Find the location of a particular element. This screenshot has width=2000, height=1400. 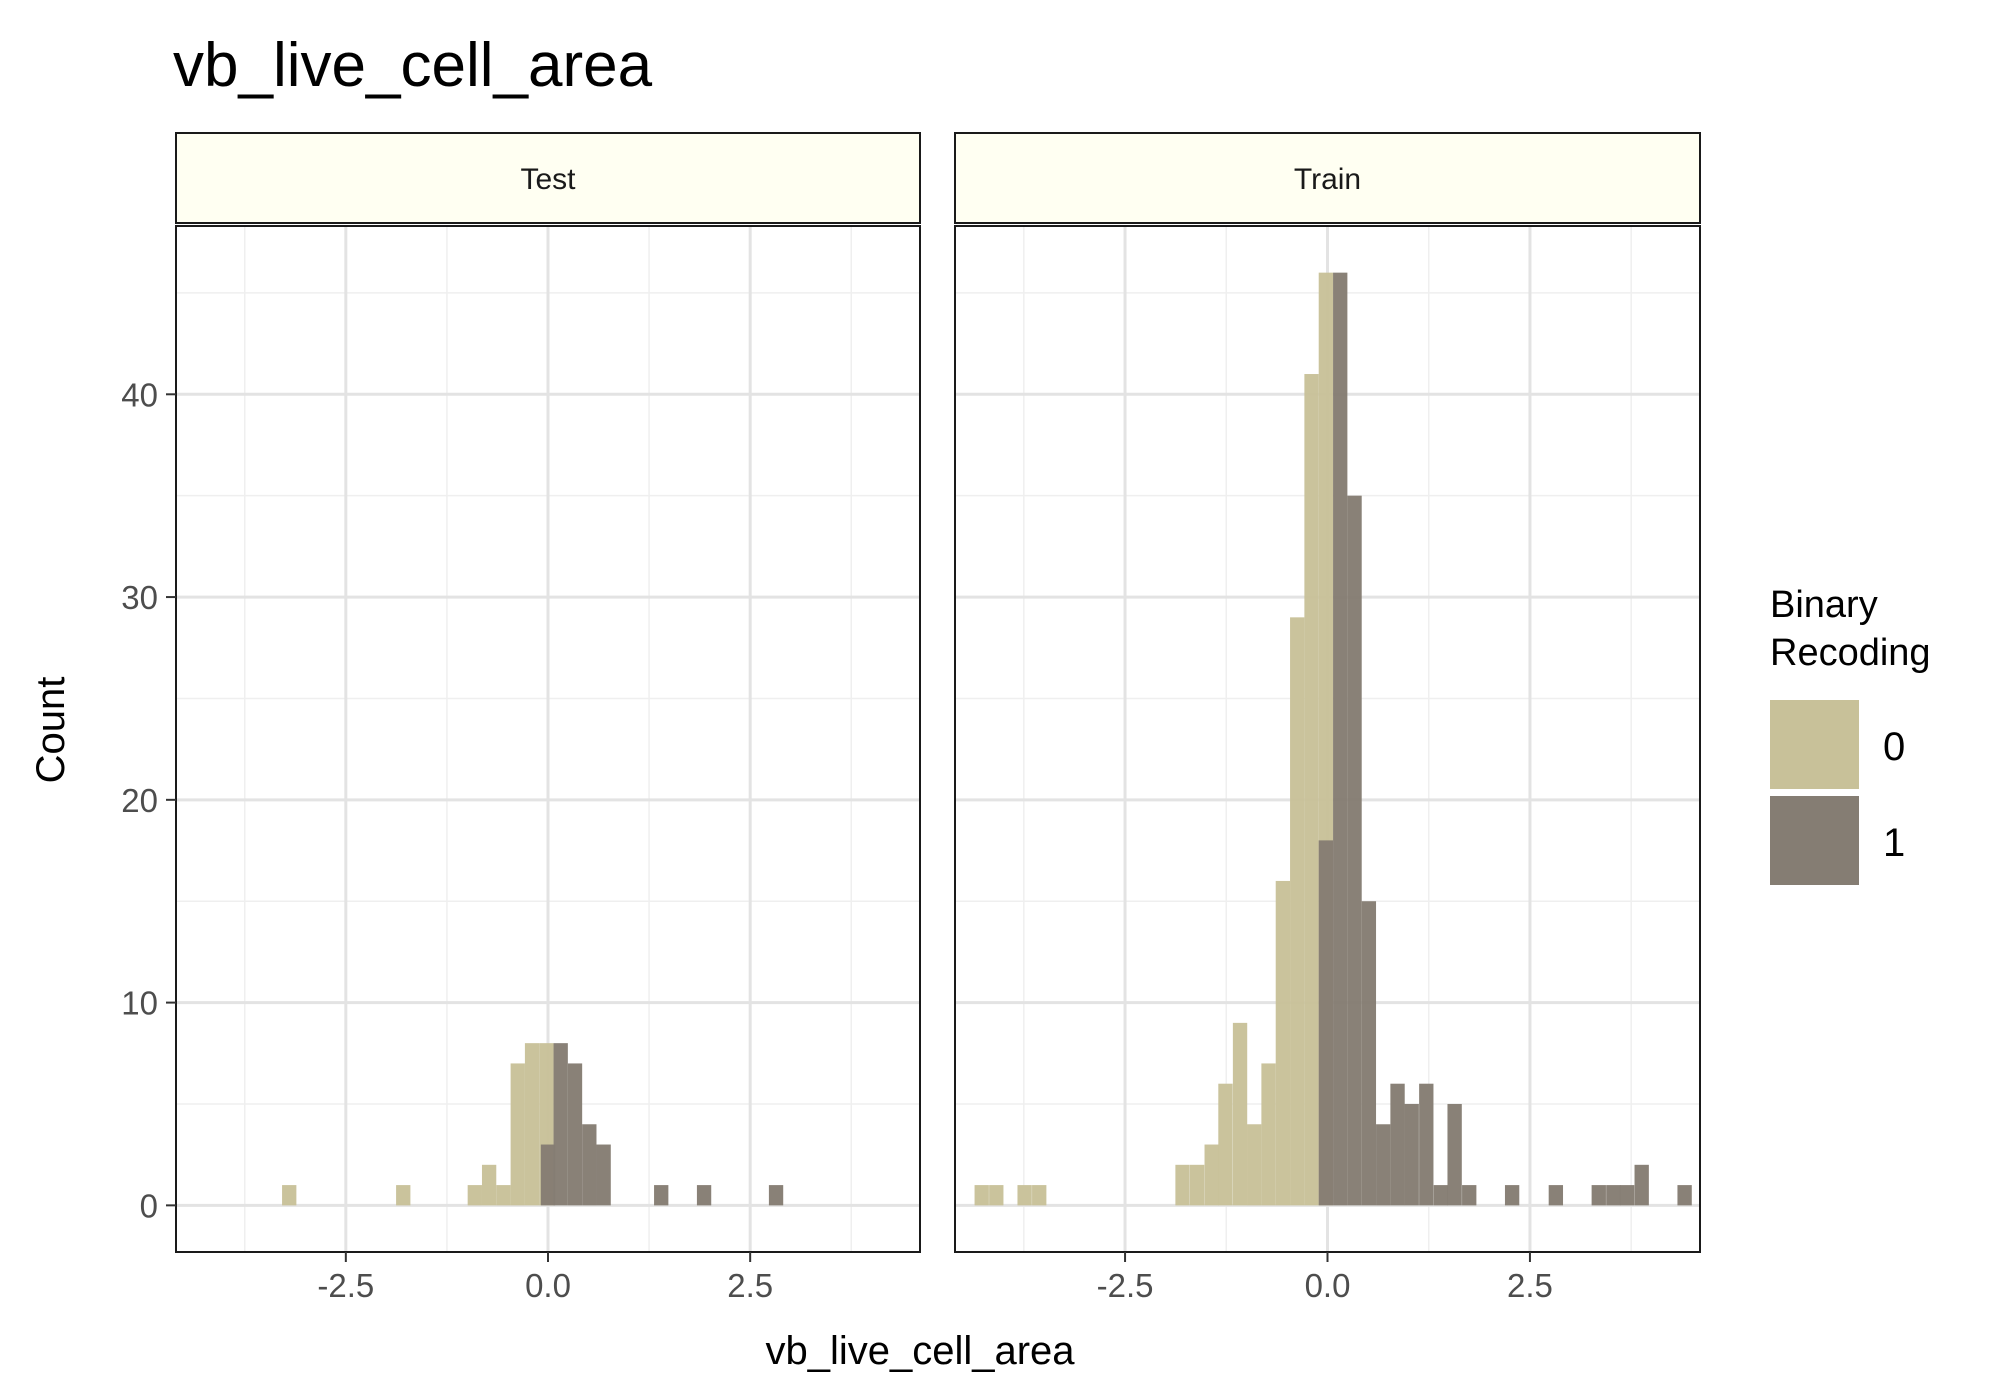

chart-title: vb_live_cell_area is located at coordinates (413, 65).